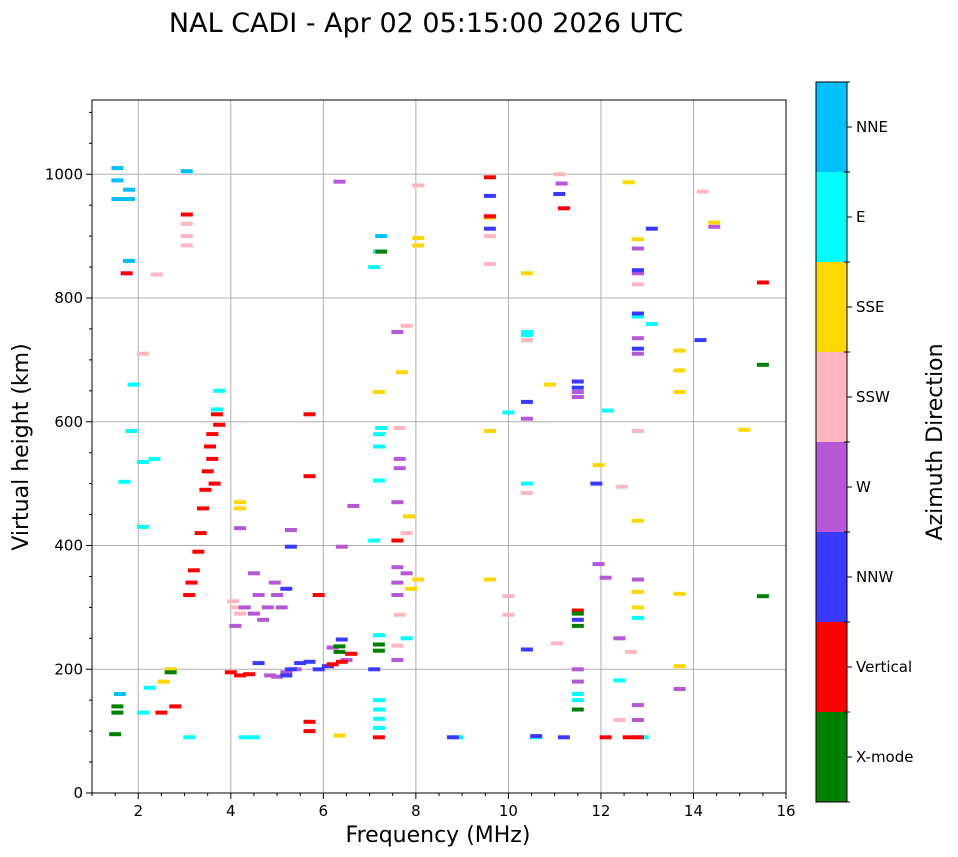 This screenshot has width=958, height=857. Describe the element at coordinates (416, 811) in the screenshot. I see `x-tick-label: 8` at that location.